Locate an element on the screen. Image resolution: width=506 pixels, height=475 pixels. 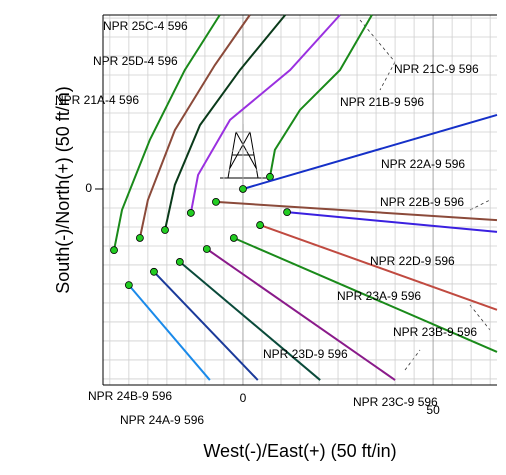
well-label: NPR 22D-9 596 is located at coordinates (412, 261).